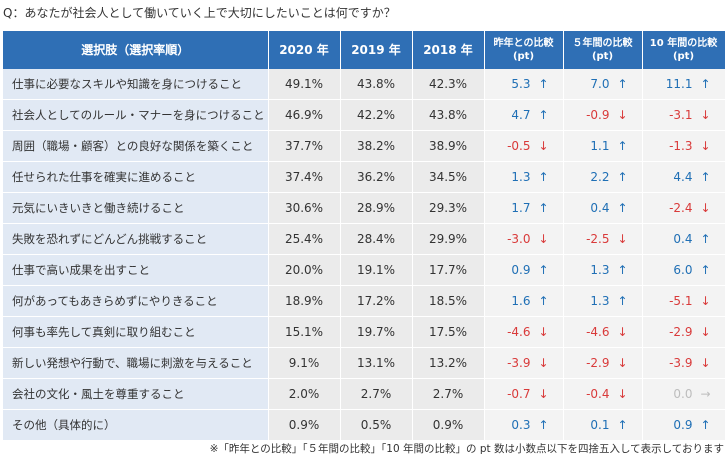 Image resolution: width=728 pixels, height=460 pixels. I want to click on option-label: 何があってもあきらめずにやりきること, so click(136, 301).